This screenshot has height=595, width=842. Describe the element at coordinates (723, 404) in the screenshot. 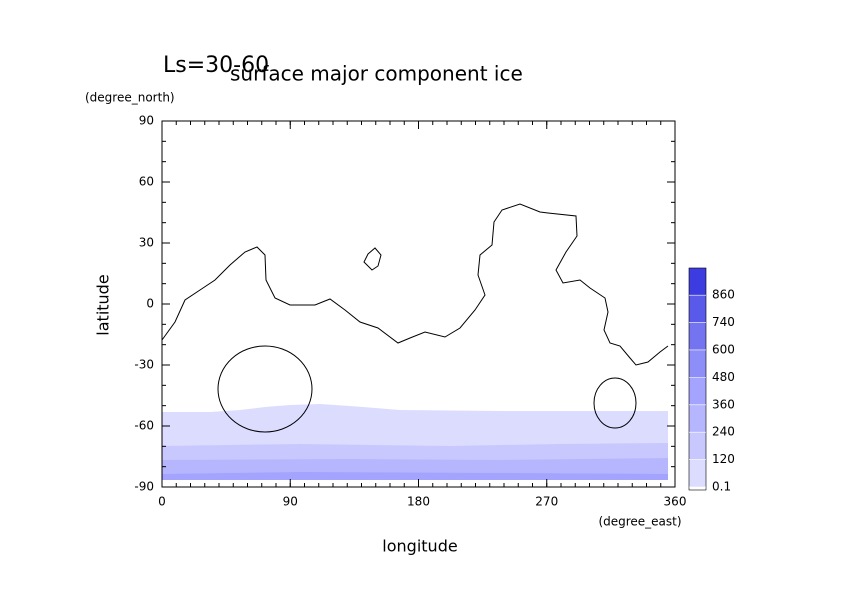

I see `colorbar-label: 360` at that location.